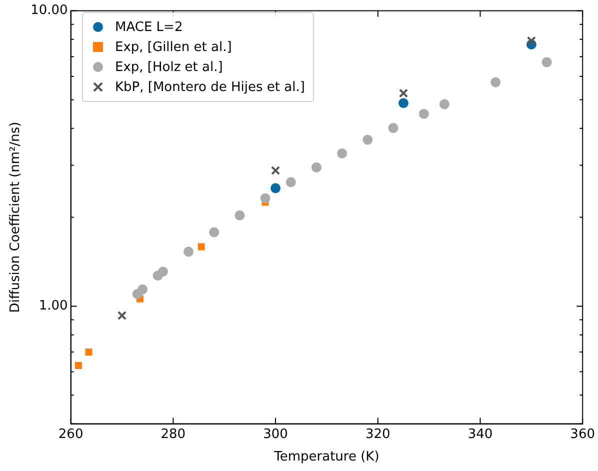  I want to click on legend-label: Exp, [Gillen et al.], so click(173, 47).